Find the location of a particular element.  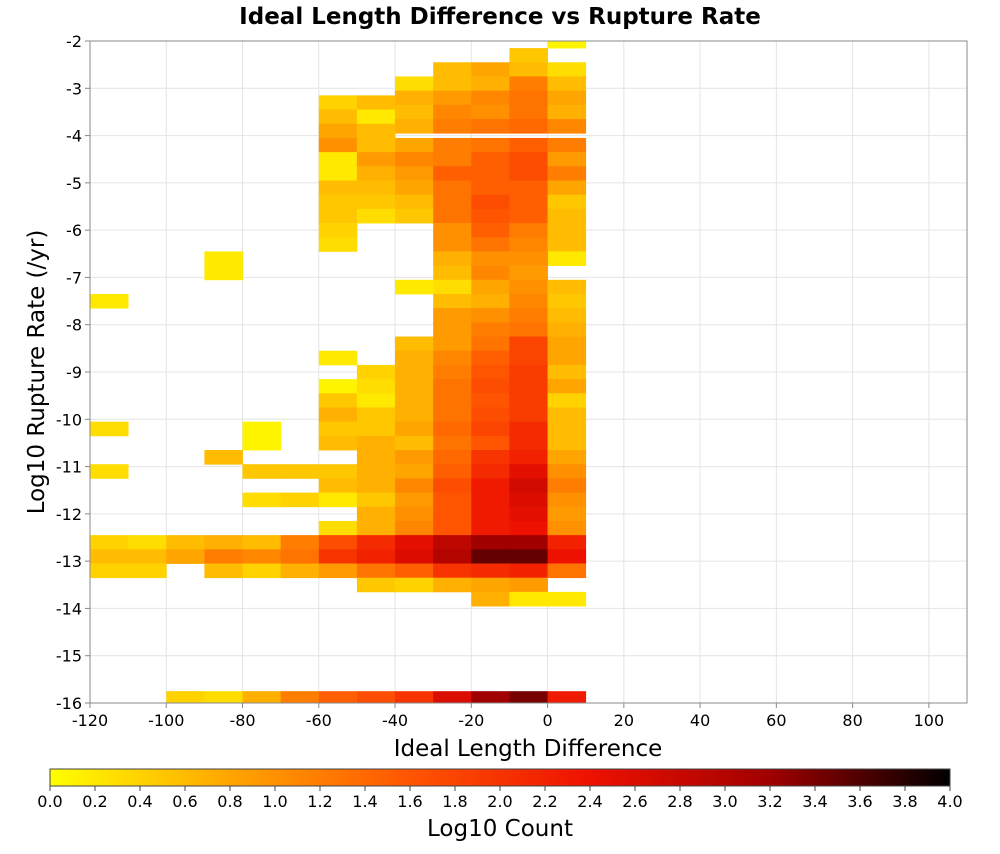

x-tick-label: 0 is located at coordinates (547, 720).